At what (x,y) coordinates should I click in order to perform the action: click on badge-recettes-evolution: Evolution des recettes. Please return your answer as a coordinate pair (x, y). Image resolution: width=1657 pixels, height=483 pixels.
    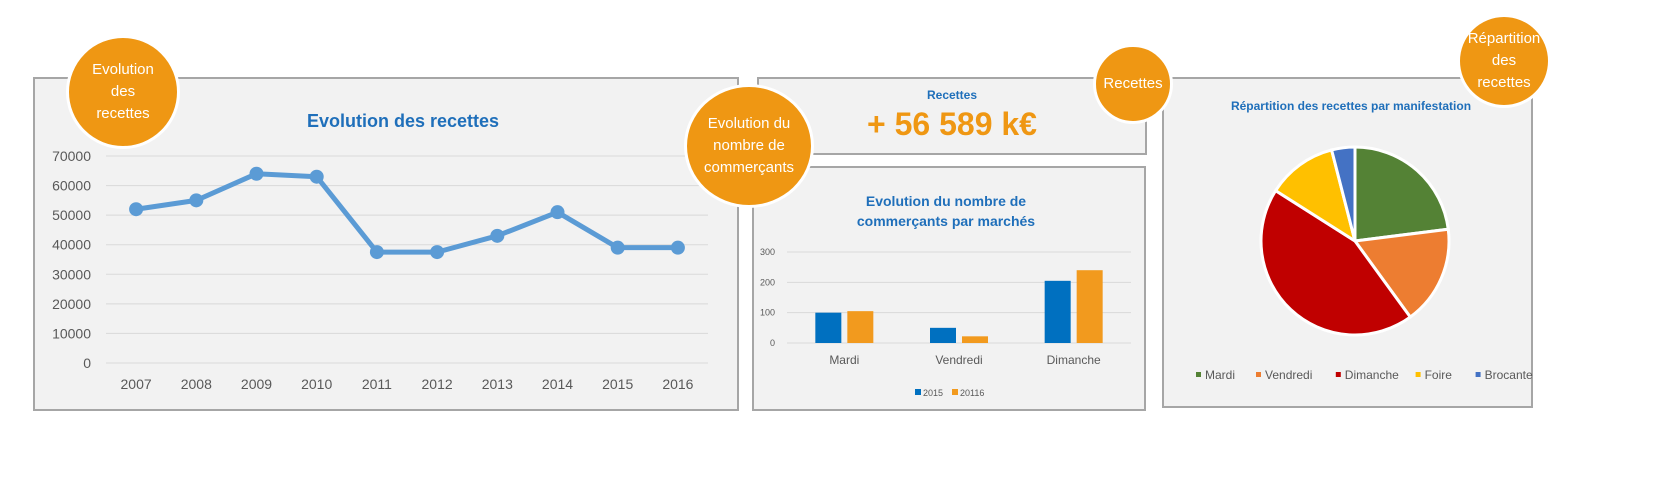
    Looking at the image, I should click on (123, 92).